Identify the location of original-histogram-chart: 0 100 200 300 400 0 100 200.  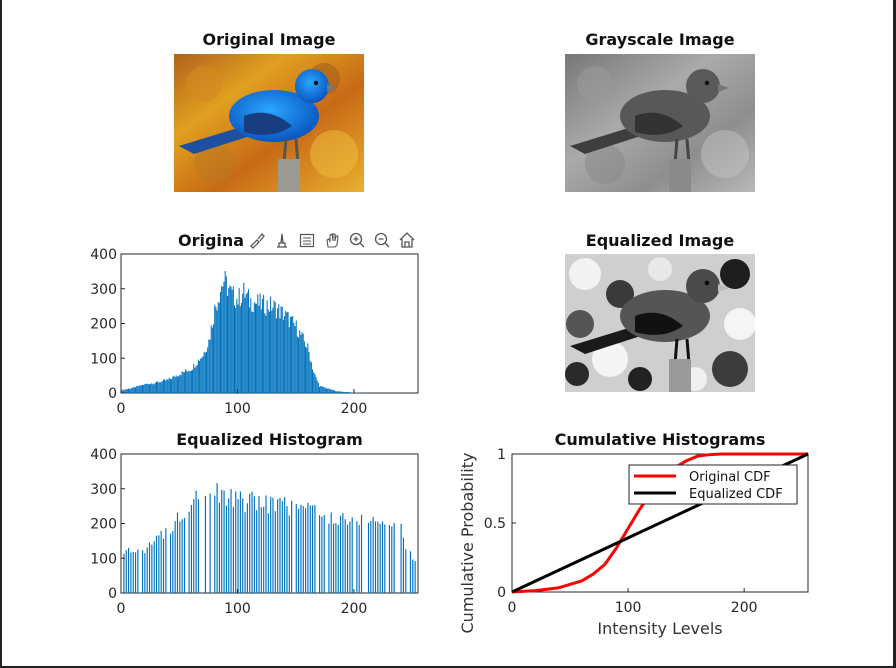
(254, 332).